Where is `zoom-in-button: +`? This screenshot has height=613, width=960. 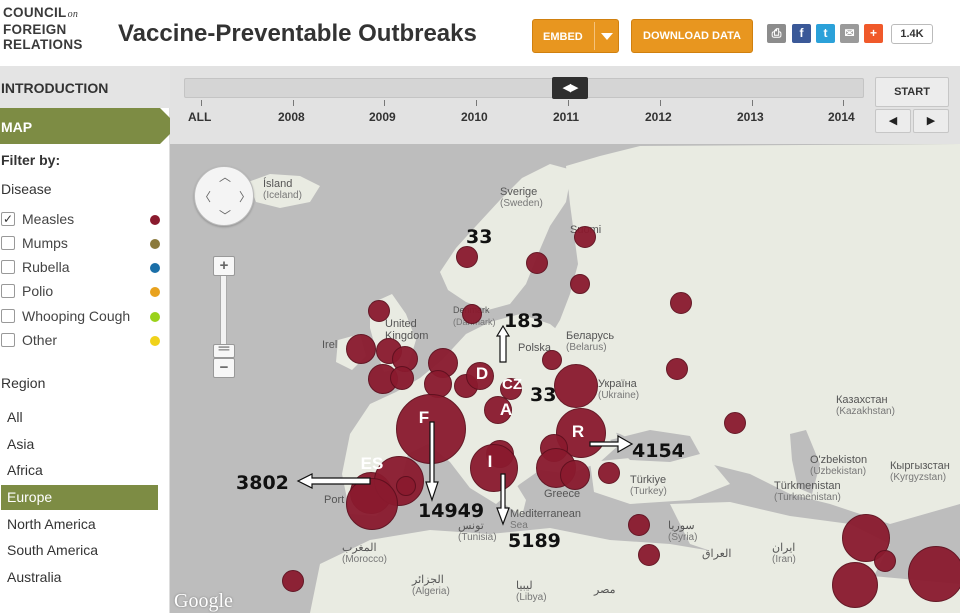 zoom-in-button: + is located at coordinates (224, 266).